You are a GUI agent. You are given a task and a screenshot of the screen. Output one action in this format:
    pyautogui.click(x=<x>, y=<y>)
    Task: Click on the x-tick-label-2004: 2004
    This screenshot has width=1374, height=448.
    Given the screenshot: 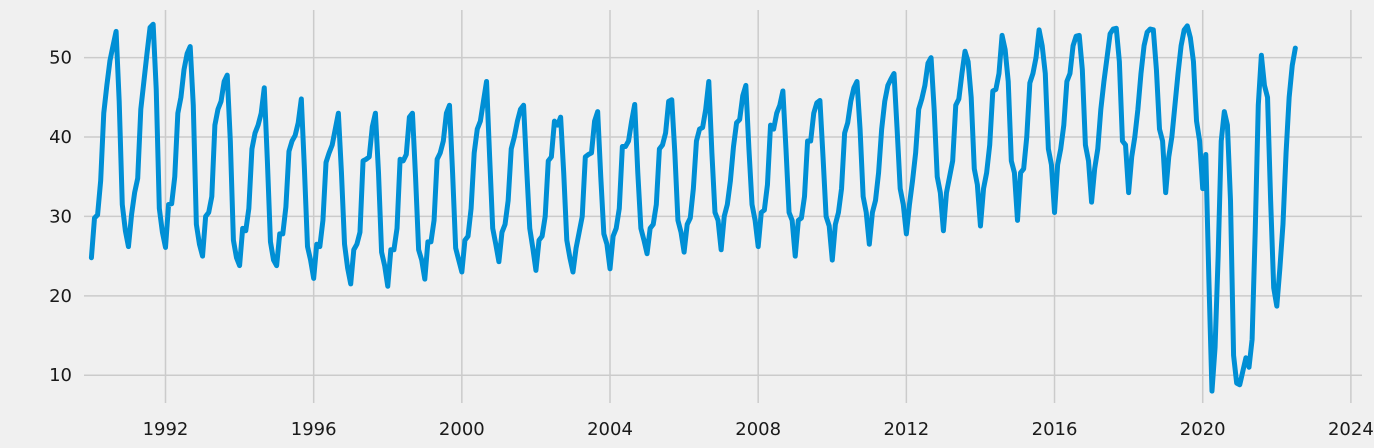 What is the action you would take?
    pyautogui.click(x=610, y=429)
    